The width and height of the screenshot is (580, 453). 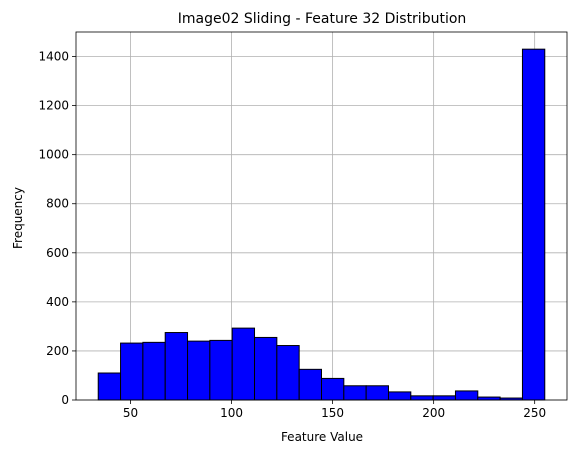 What do you see at coordinates (57, 351) in the screenshot?
I see `y-tick-label: 200` at bounding box center [57, 351].